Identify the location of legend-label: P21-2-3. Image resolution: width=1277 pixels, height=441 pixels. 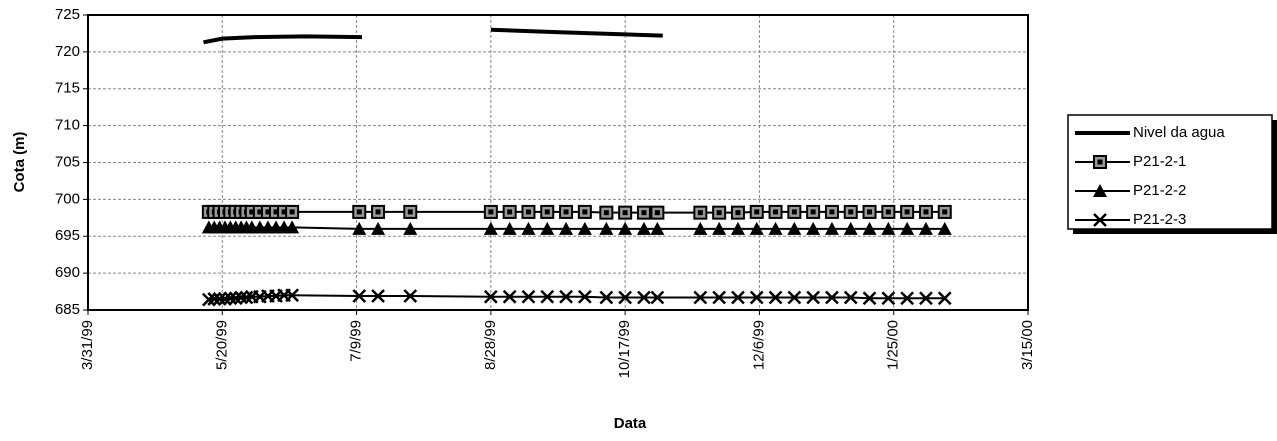
(1159, 219).